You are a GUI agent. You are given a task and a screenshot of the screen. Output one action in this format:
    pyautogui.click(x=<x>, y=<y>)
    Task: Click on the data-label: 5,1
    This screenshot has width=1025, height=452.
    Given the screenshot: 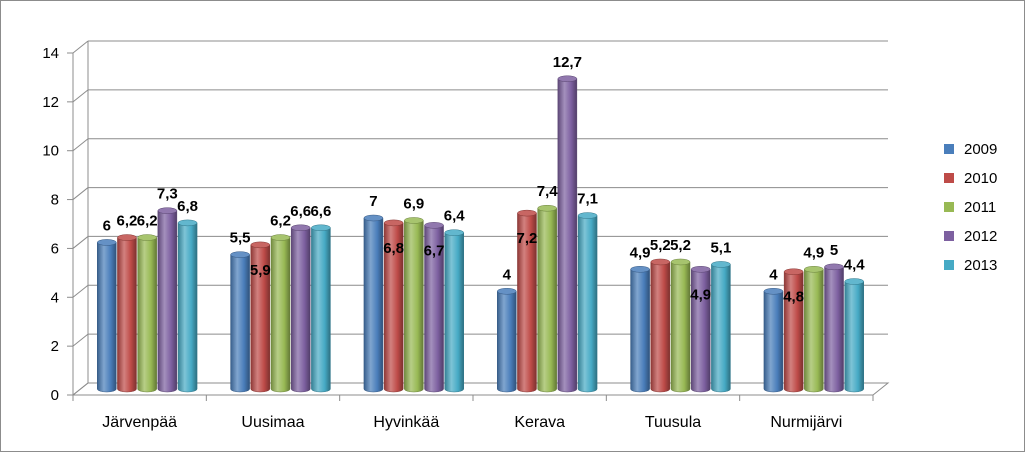 What is the action you would take?
    pyautogui.click(x=720, y=247)
    